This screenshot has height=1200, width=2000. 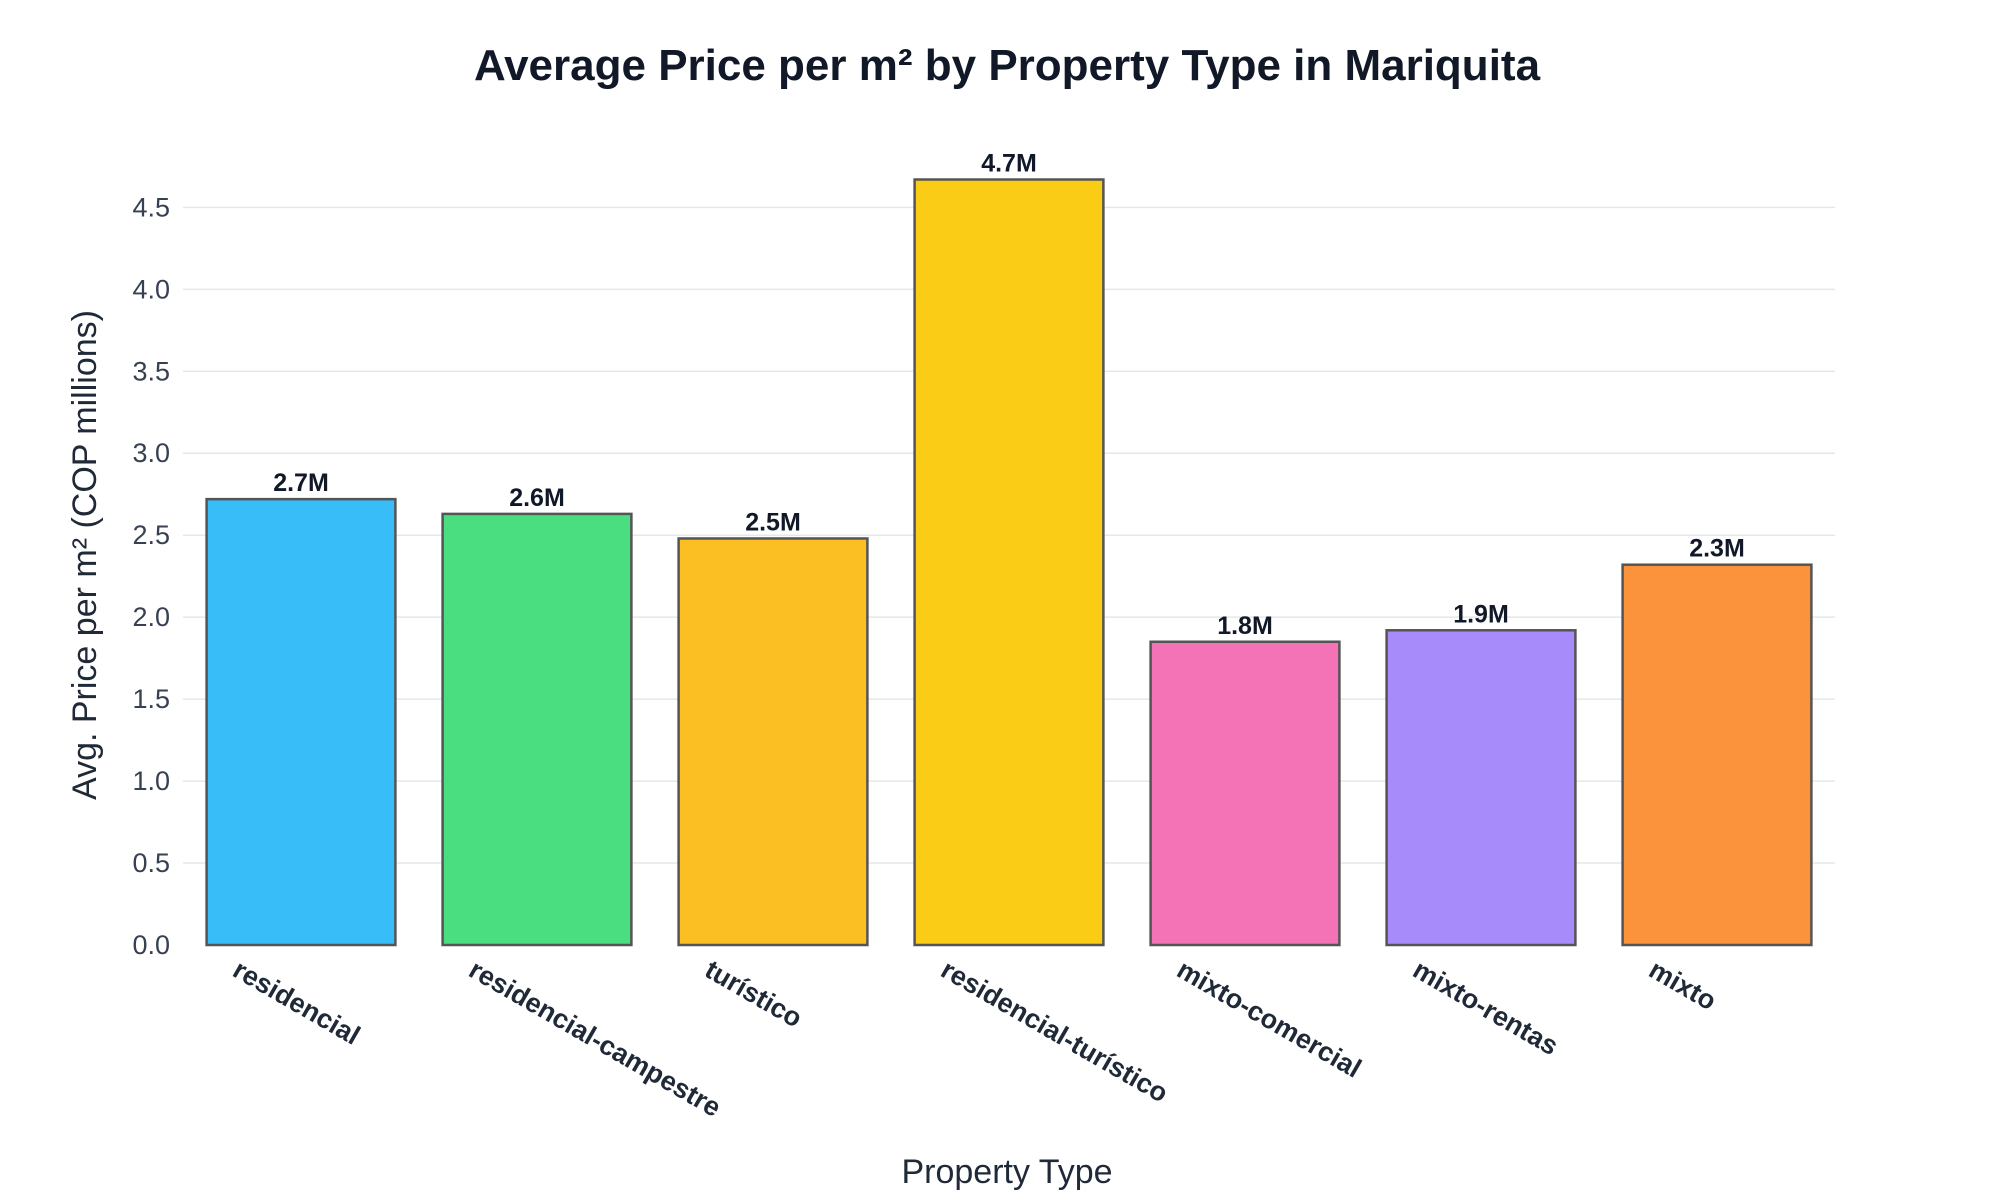 I want to click on bar-mixto, so click(x=1717, y=755).